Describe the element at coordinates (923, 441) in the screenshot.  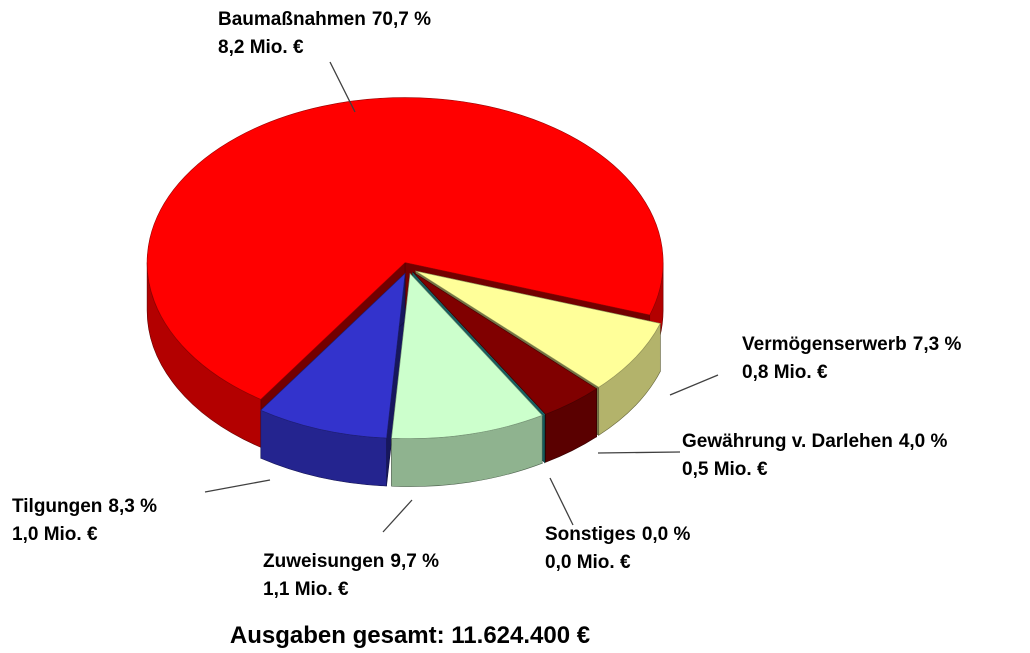
I see `value-label: 4,0 %` at that location.